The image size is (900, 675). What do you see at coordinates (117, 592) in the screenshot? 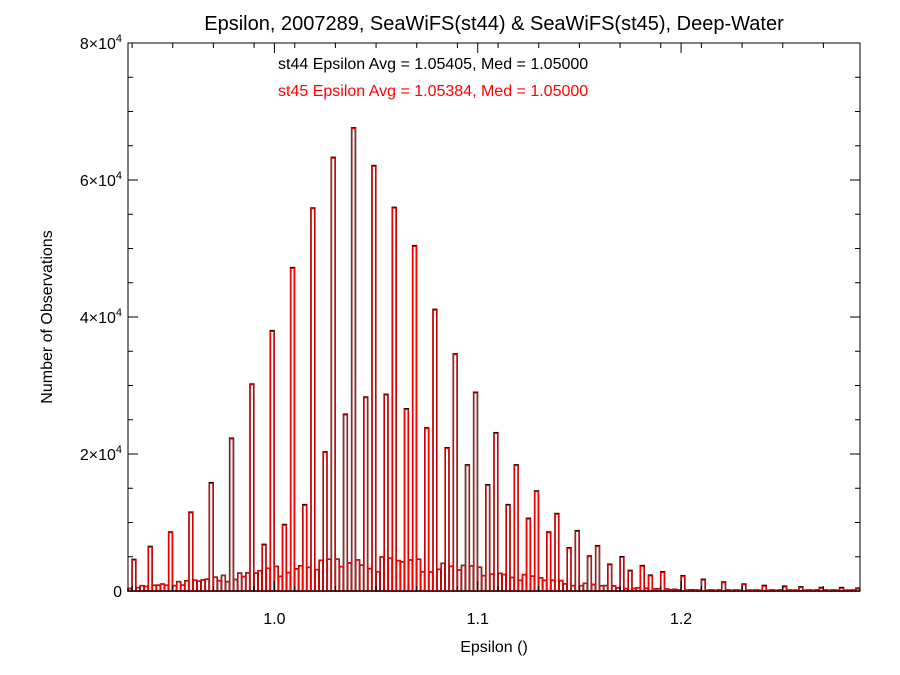
I see `y-tick-label: 0` at bounding box center [117, 592].